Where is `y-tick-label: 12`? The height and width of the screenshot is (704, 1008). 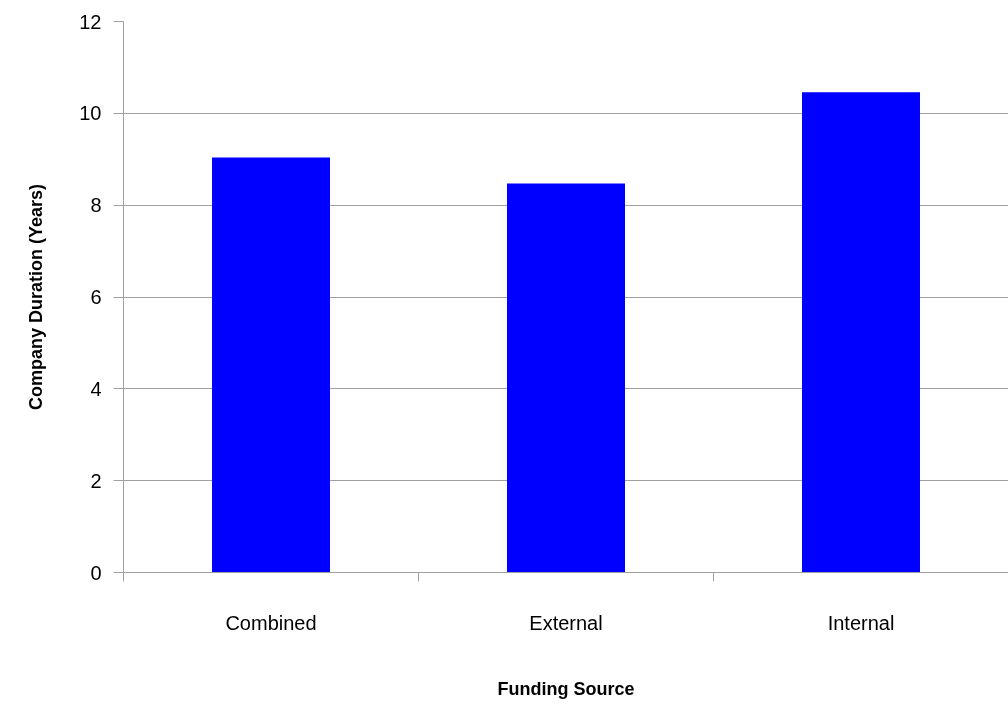
y-tick-label: 12 is located at coordinates (90, 21).